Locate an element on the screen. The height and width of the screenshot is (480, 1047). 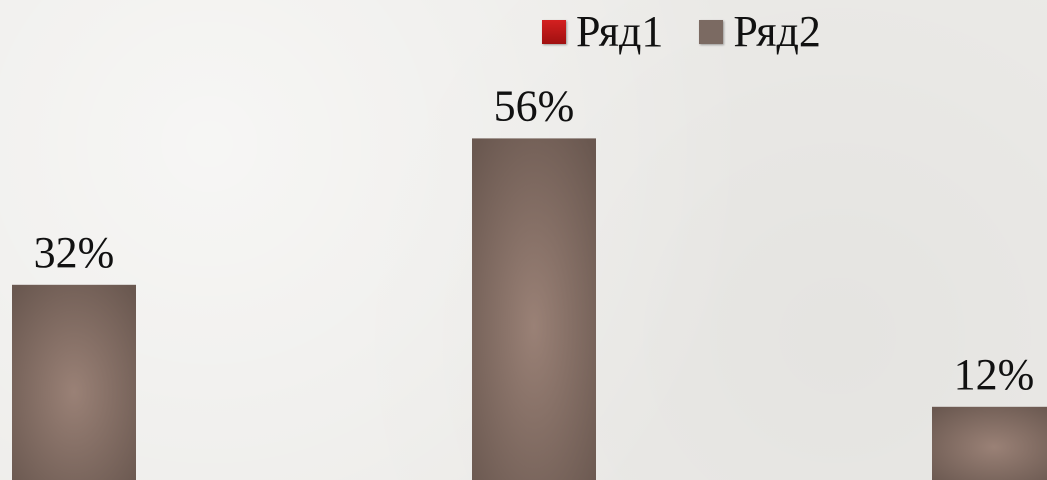
legend-item-series-2: Ряд2 is located at coordinates (760, 31).